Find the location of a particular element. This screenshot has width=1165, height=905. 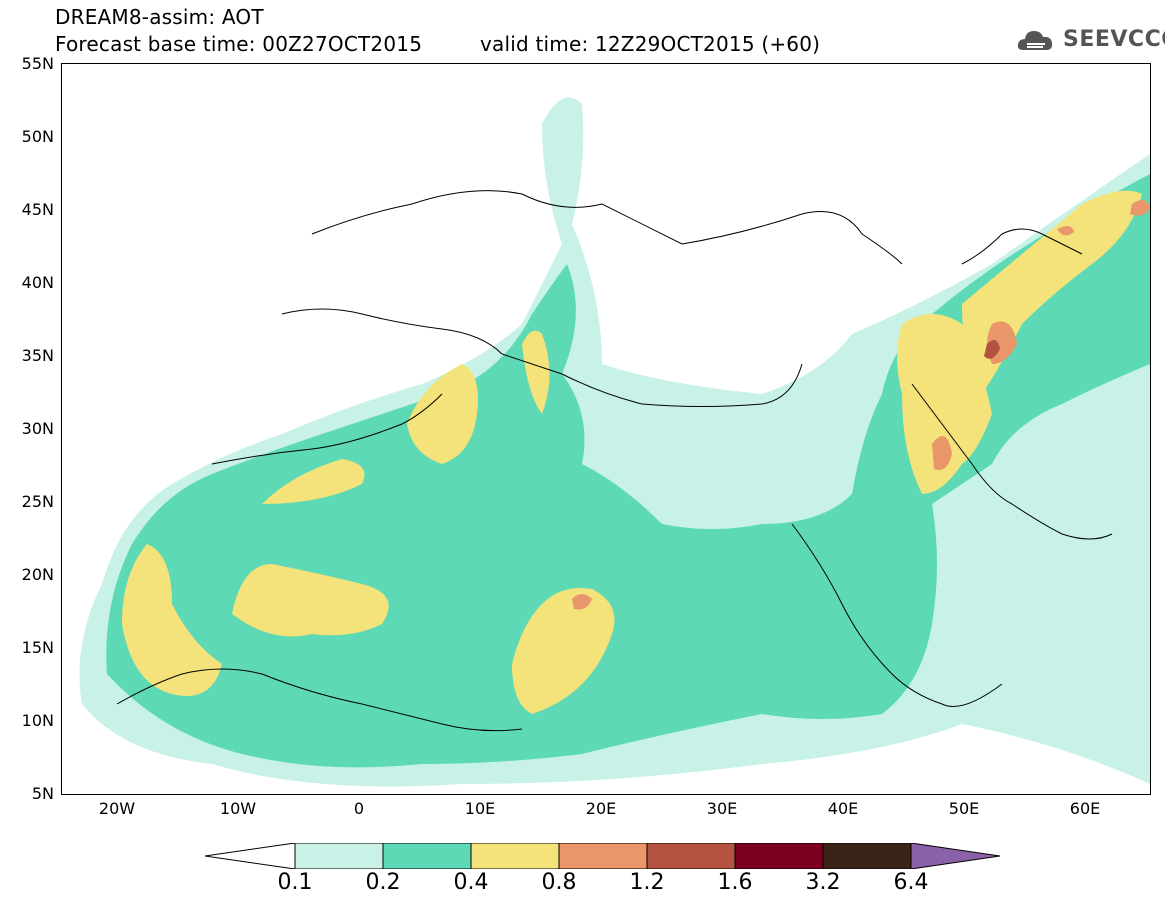

lat-label: 55N is located at coordinates (37, 63).